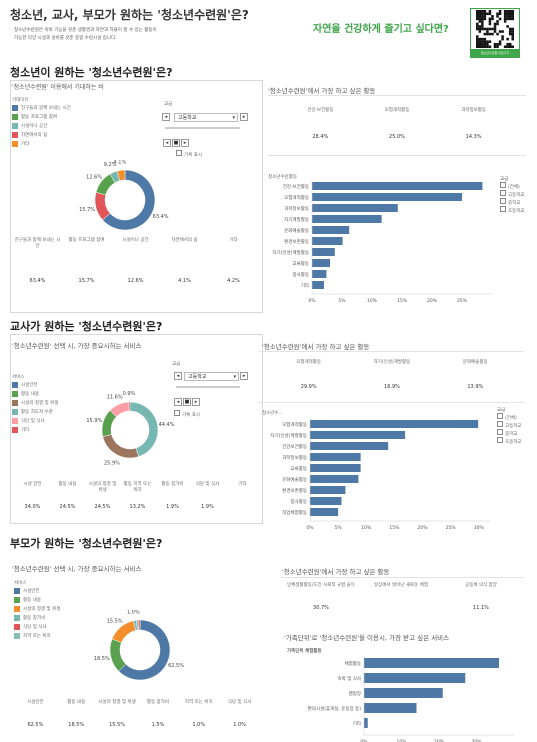  I want to click on youth-play: ▸, so click(185, 143).